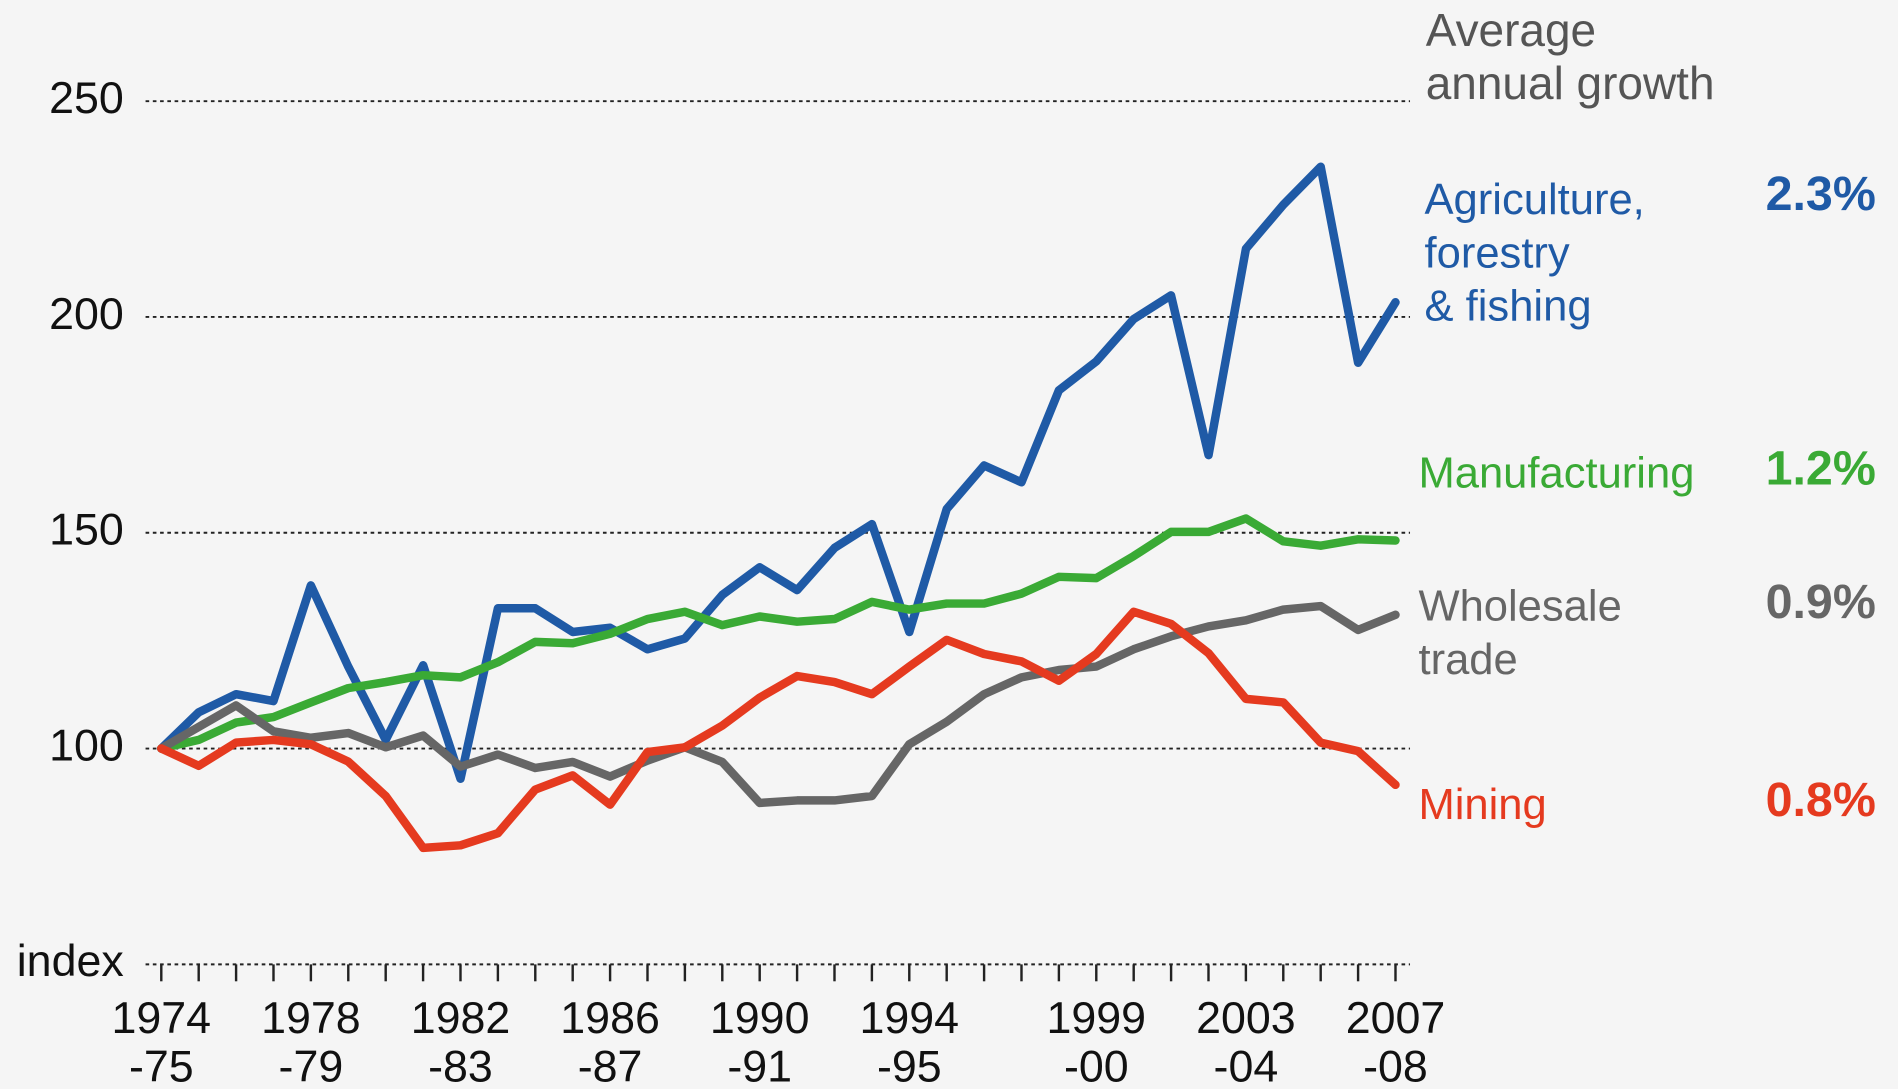 The height and width of the screenshot is (1089, 1898). Describe the element at coordinates (1570, 56) in the screenshot. I see `annotation: Average annual growth` at that location.